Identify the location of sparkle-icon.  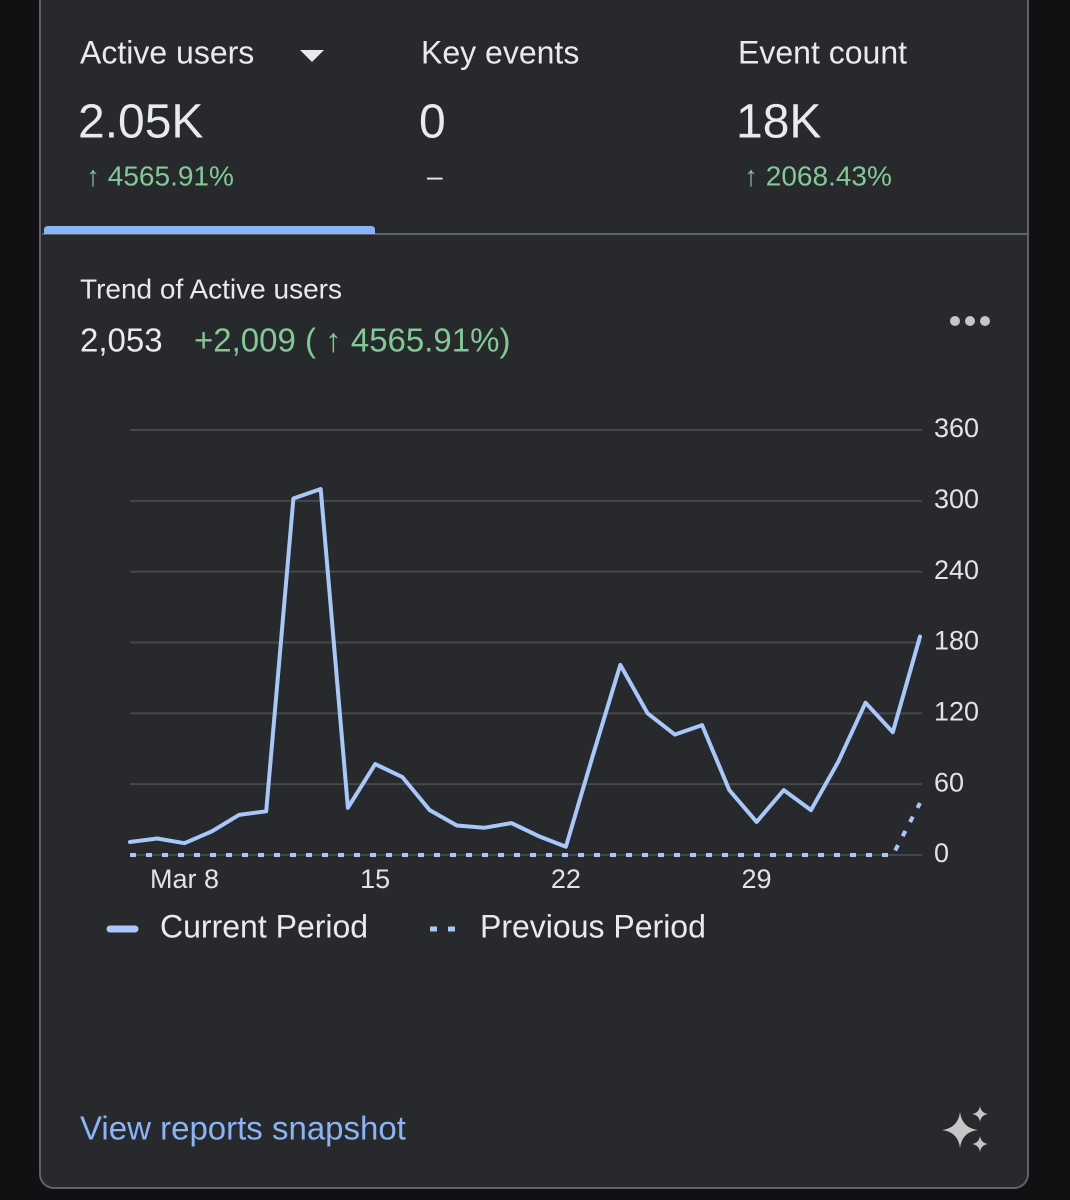
(965, 1129).